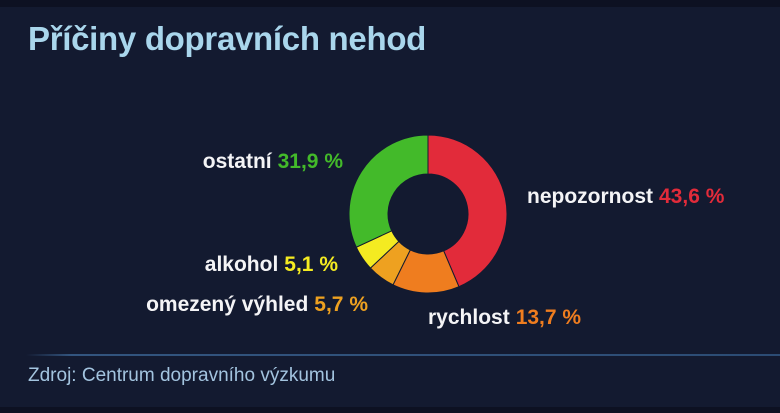 This screenshot has height=413, width=780. What do you see at coordinates (227, 38) in the screenshot?
I see `page-title: Příčiny dopravních nehod` at bounding box center [227, 38].